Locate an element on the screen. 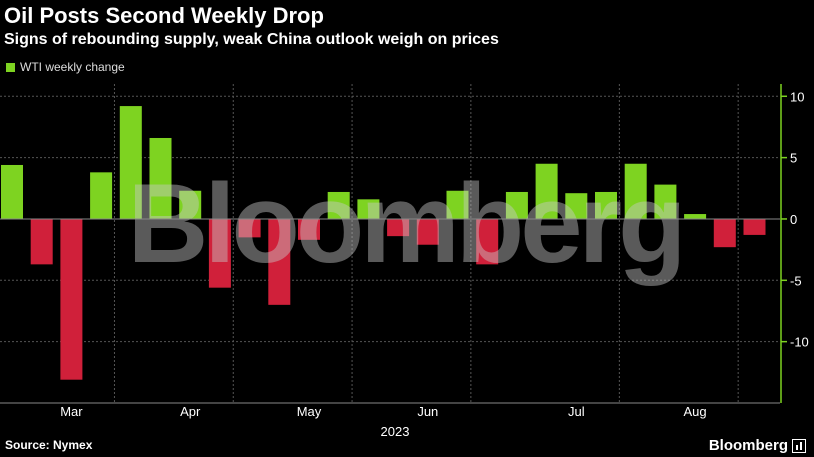  x-tick-label: Jun is located at coordinates (427, 411).